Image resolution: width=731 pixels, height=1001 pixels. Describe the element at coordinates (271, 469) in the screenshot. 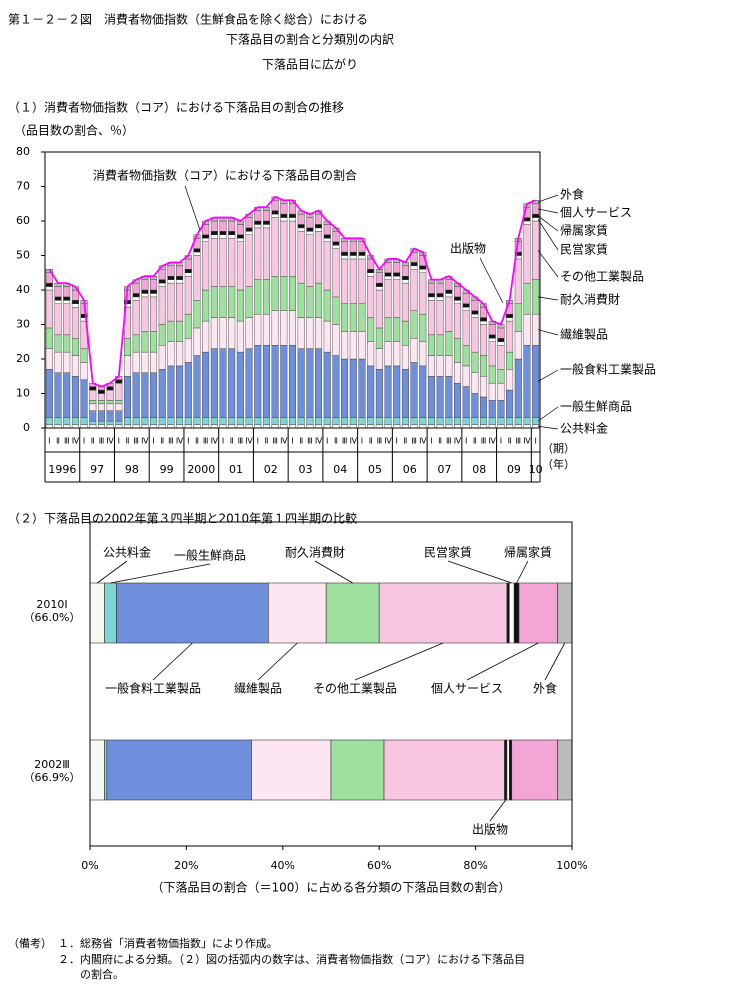

I see `x-group-label: 02` at that location.